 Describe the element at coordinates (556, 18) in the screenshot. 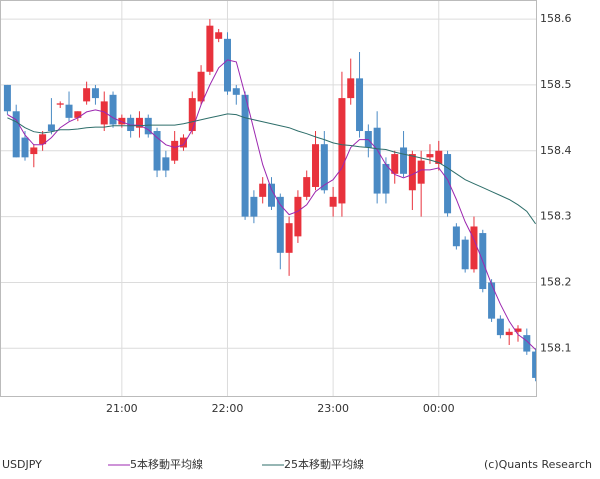

I see `y-tick-label: 158.6` at that location.